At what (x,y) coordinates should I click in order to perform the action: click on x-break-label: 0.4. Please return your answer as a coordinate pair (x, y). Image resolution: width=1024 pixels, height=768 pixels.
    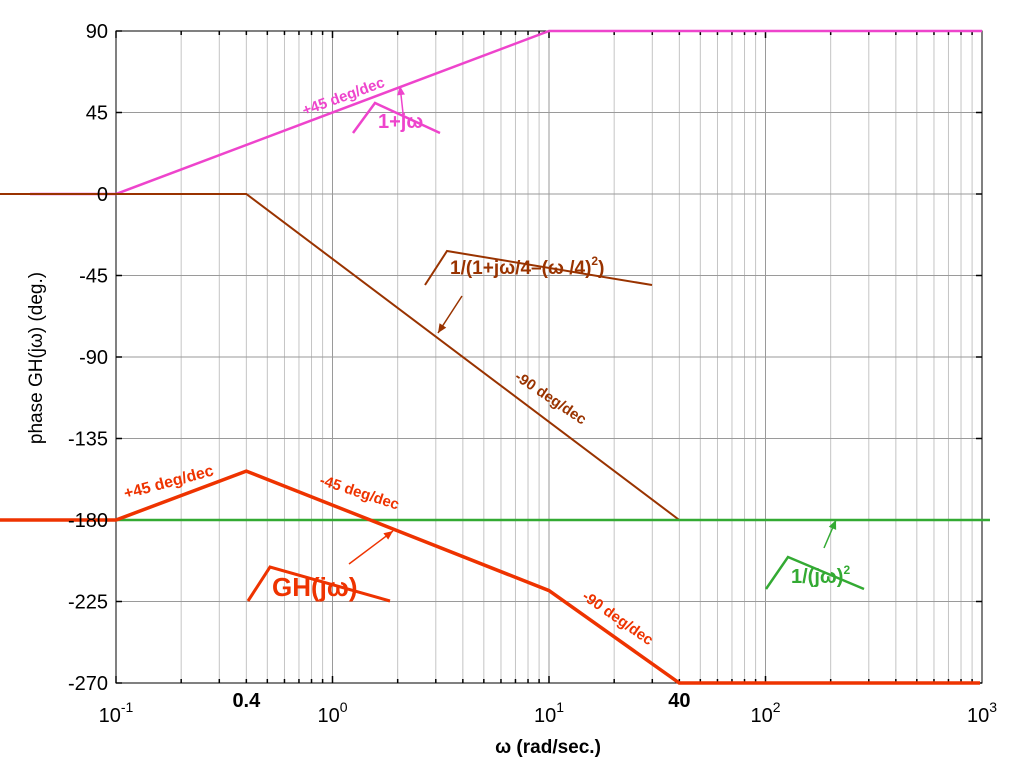
    Looking at the image, I should click on (246, 701).